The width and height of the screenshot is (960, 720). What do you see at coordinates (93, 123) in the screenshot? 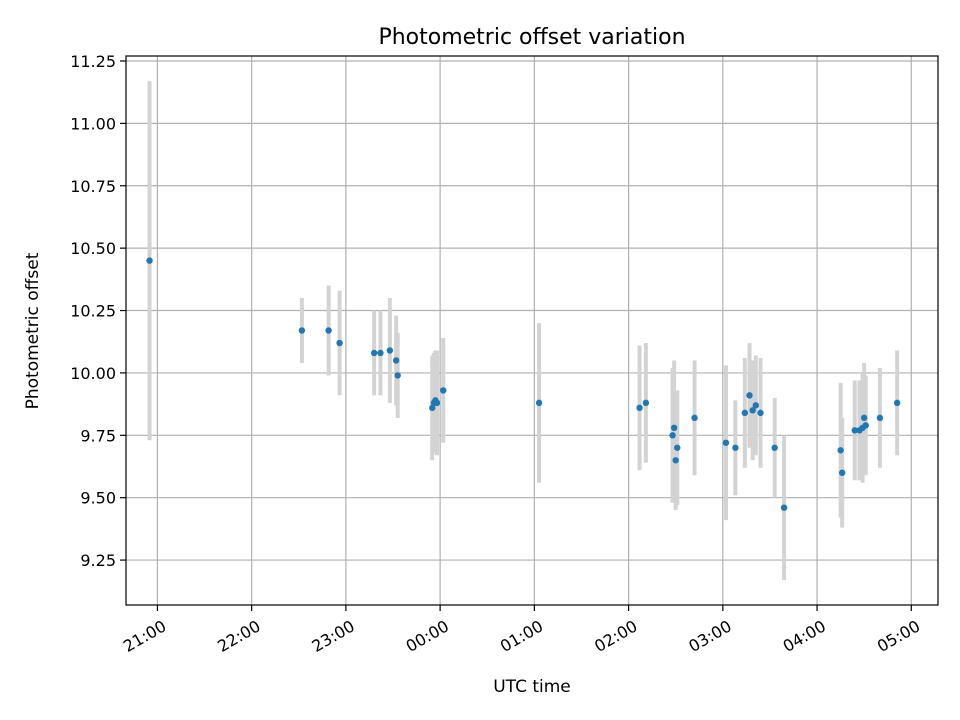
I see `y-tick-label: 11.00` at bounding box center [93, 123].